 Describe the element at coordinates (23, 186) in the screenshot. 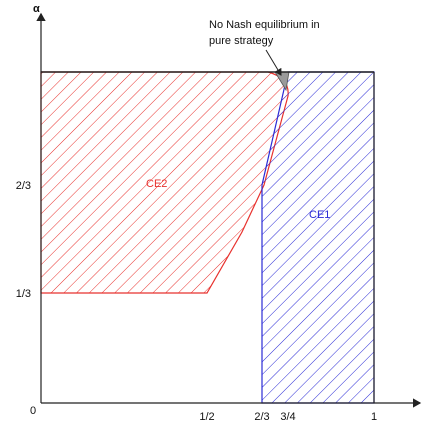

I see `y-tick-label: 2/3` at that location.